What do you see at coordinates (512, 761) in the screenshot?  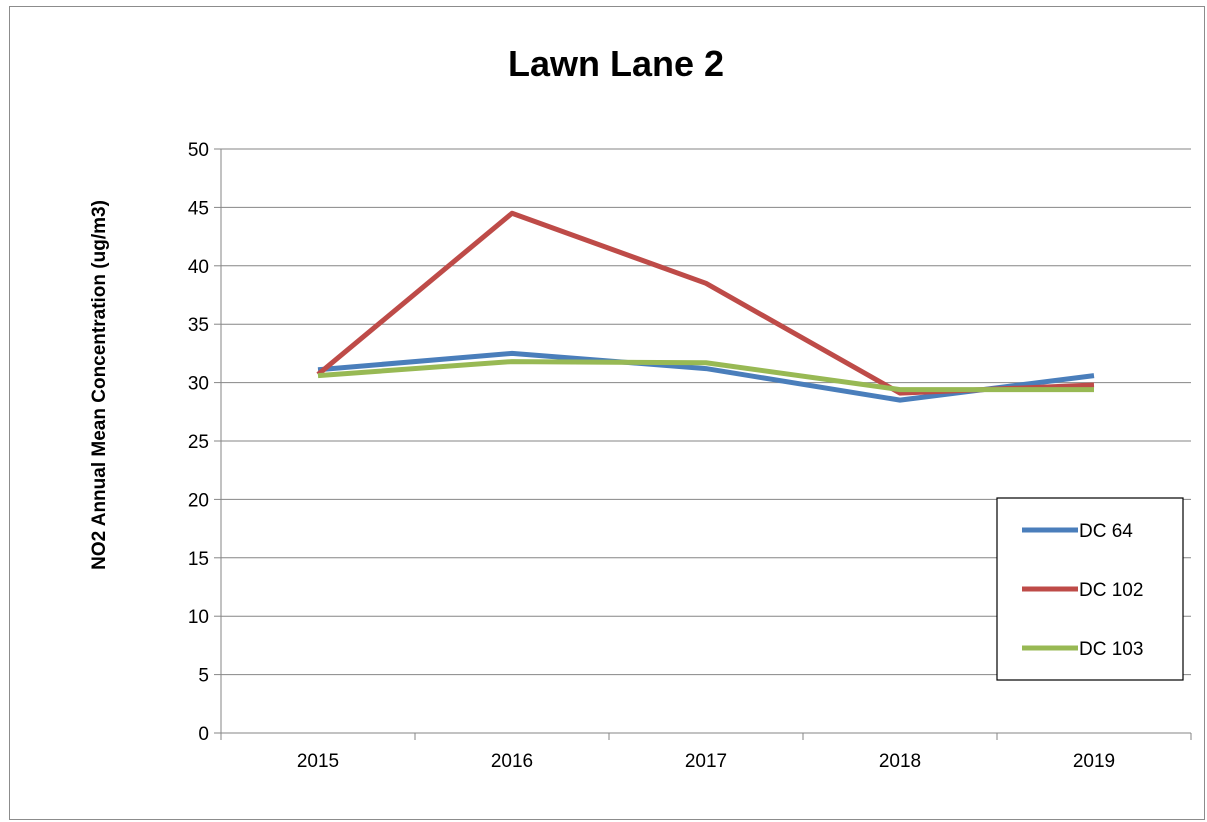 I see `x-tick-label: 2016` at bounding box center [512, 761].